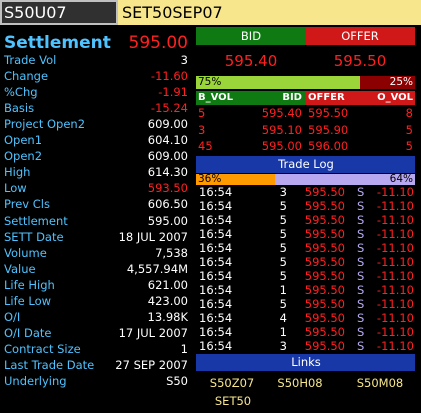 The image size is (421, 413). Describe the element at coordinates (216, 97) in the screenshot. I see `depth-column: B_VOL` at that location.